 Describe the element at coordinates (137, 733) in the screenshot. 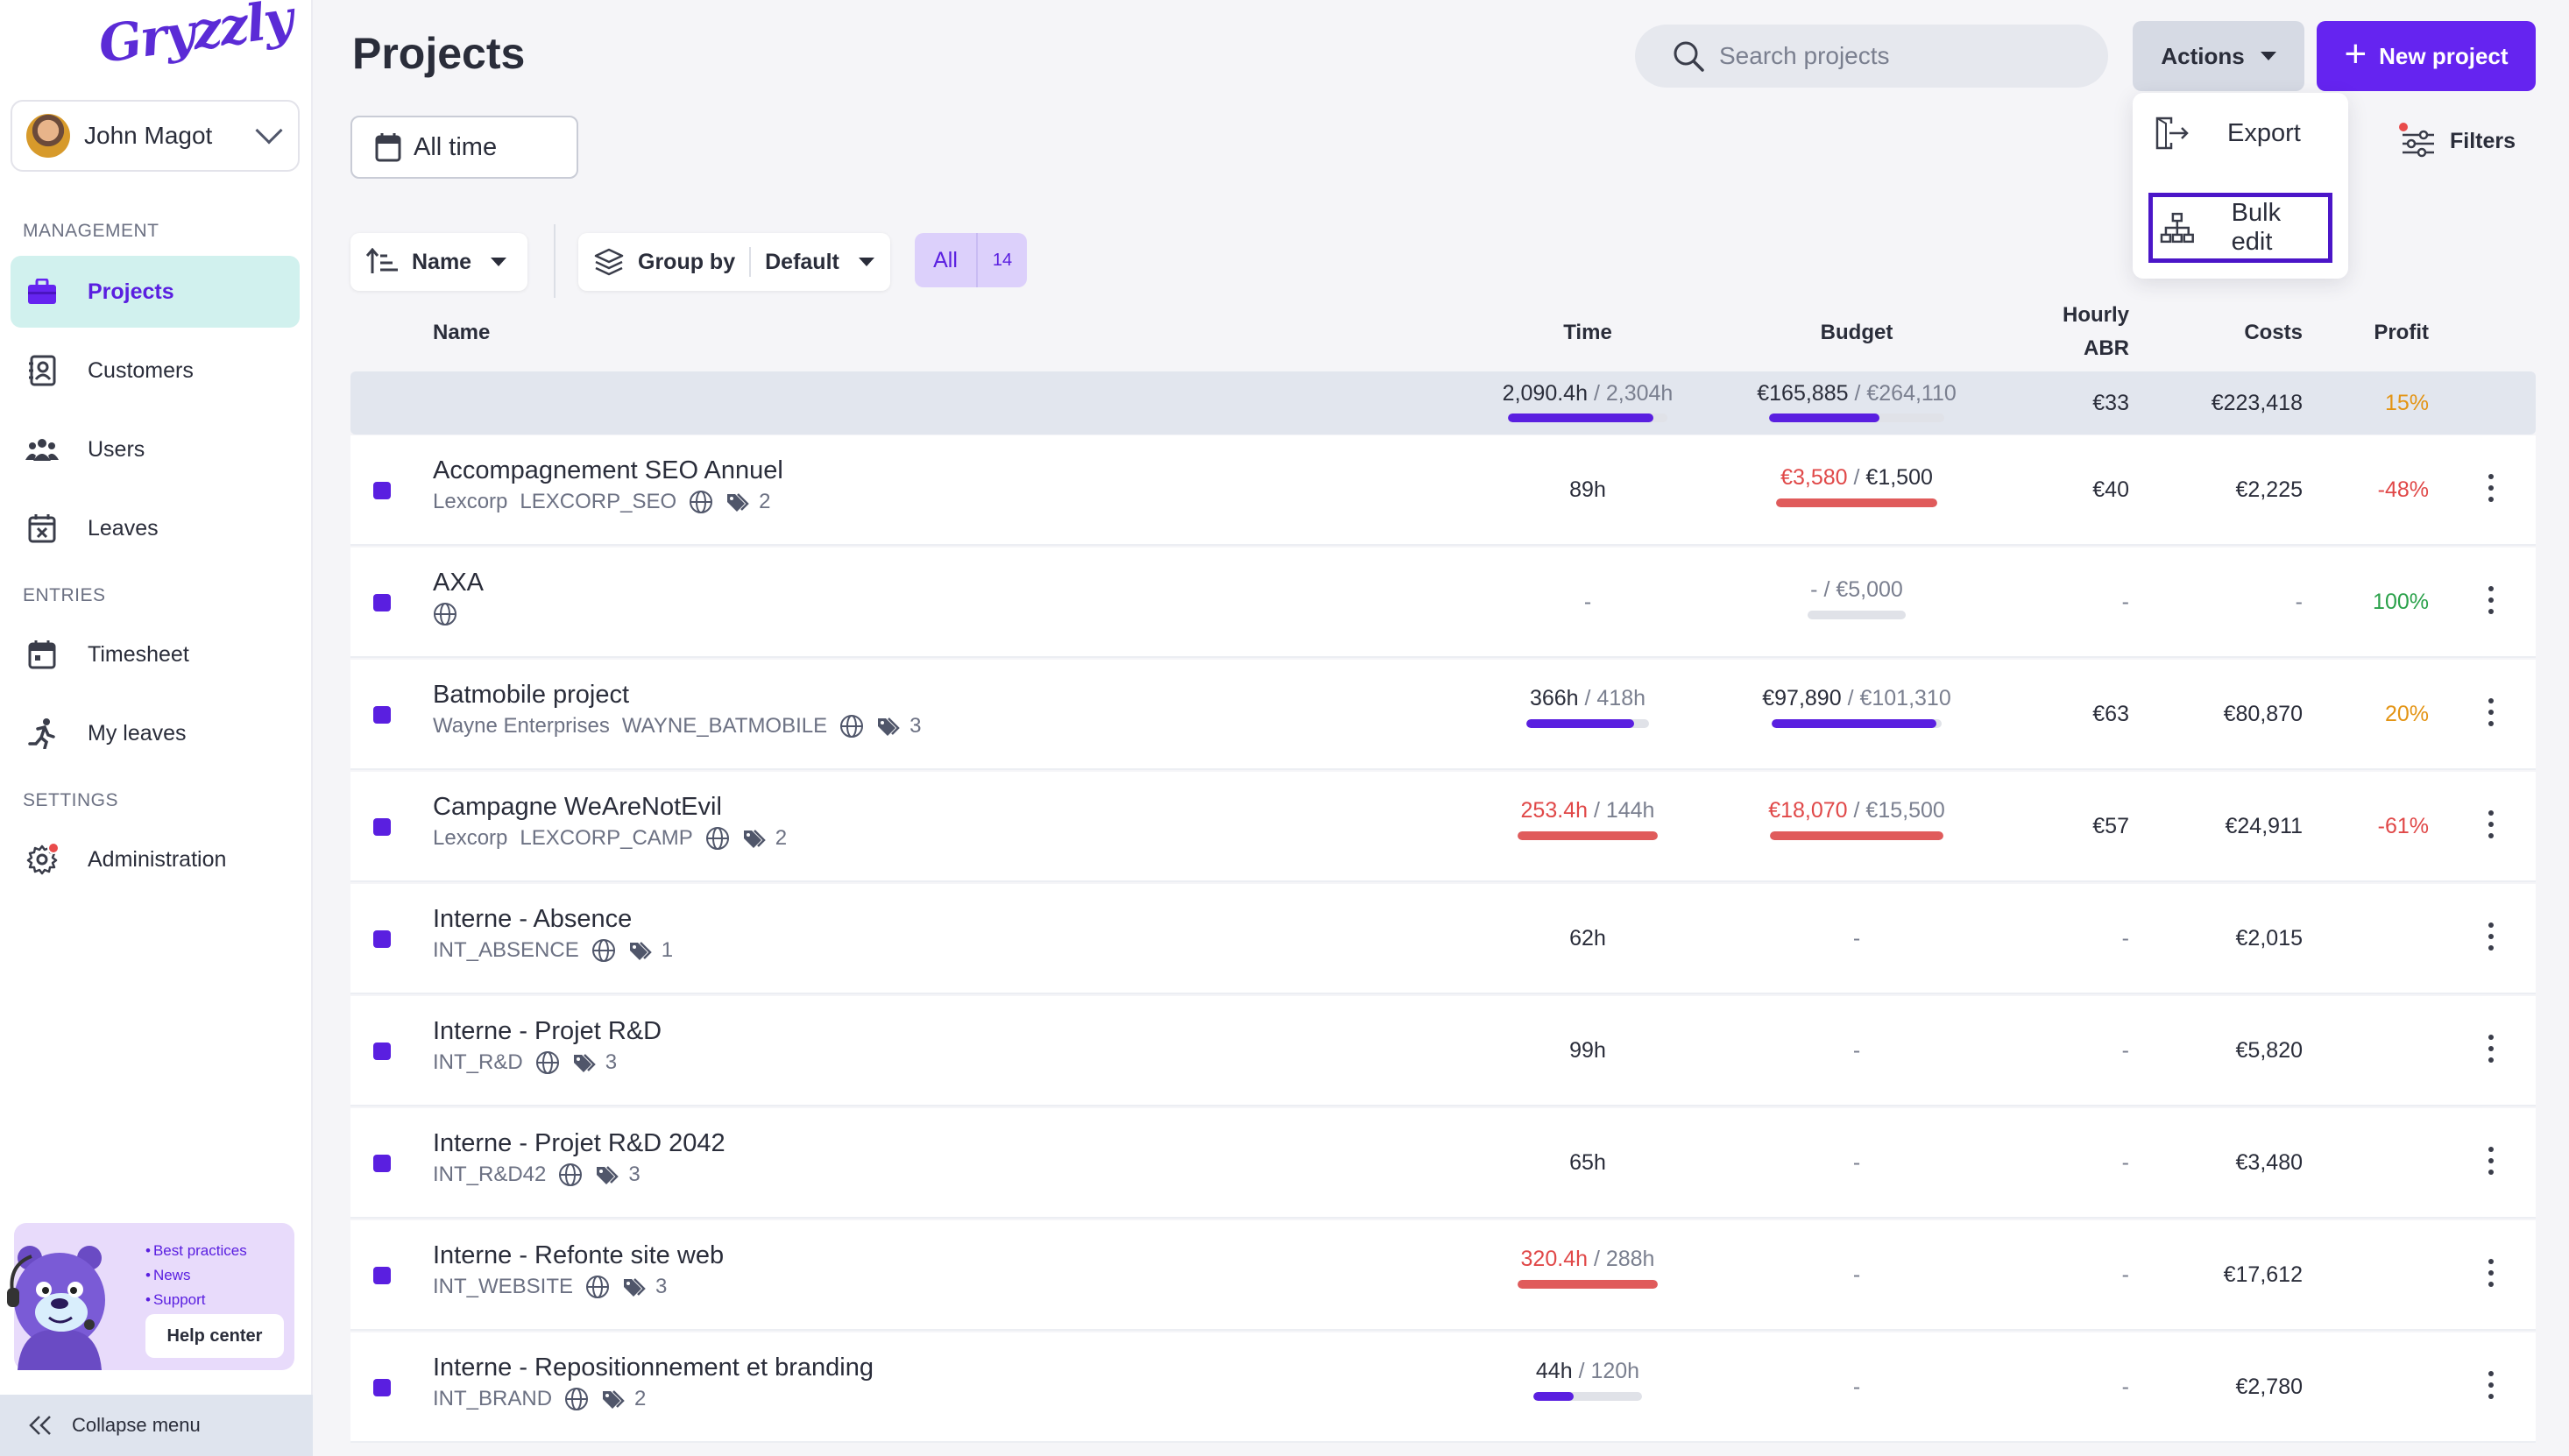

I see `sidebar-item-label: My leaves` at that location.